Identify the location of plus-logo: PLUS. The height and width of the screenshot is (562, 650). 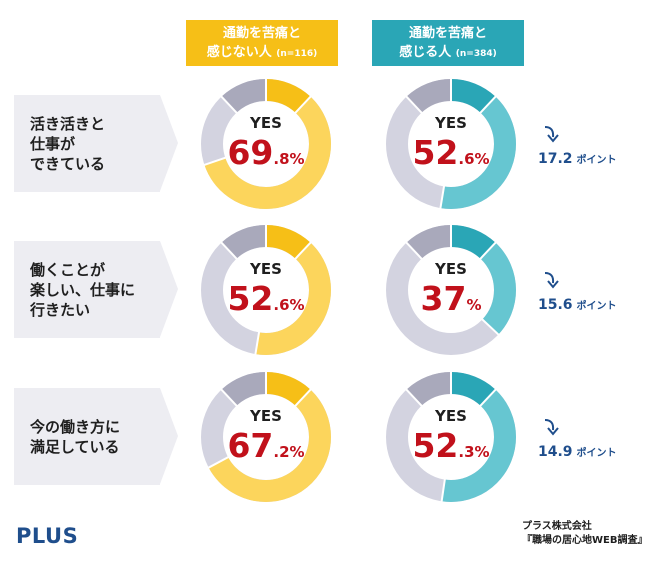
(47, 536).